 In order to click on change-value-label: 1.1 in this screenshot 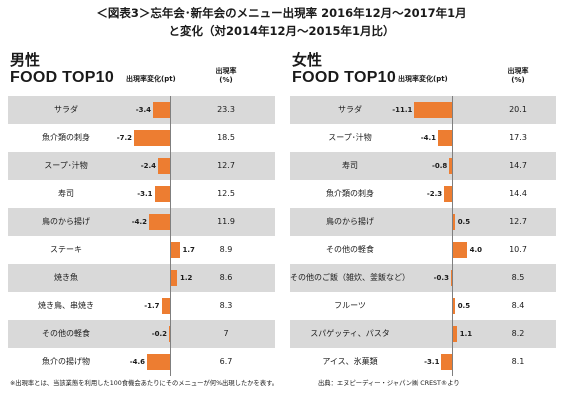, I will do `click(466, 334)`.